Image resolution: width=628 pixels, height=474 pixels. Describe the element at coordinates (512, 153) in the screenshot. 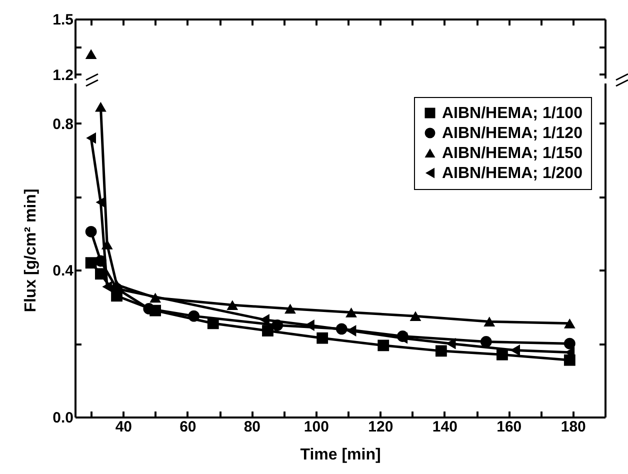

I see `legend-label: AIBN/HEMA; 1/150` at that location.